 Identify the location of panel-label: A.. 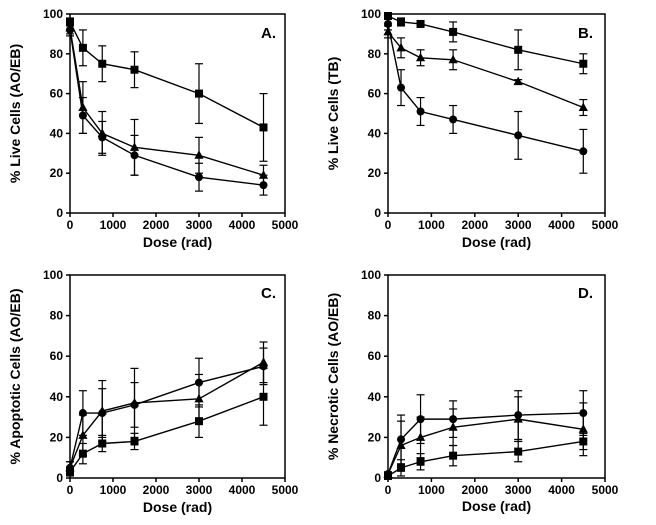
(268, 33).